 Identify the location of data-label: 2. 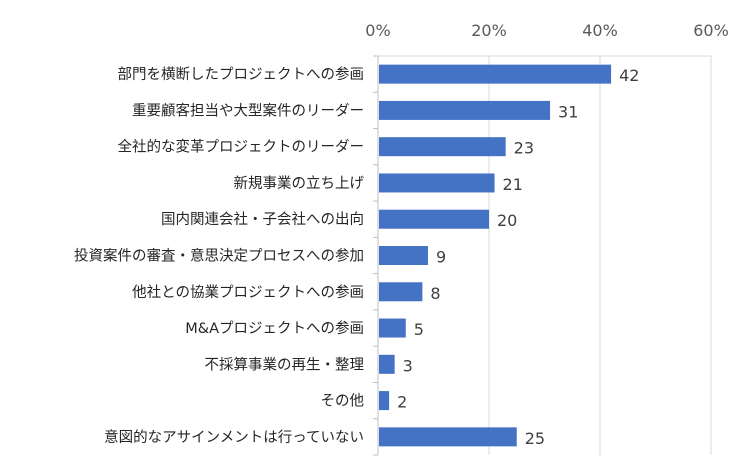
(402, 402).